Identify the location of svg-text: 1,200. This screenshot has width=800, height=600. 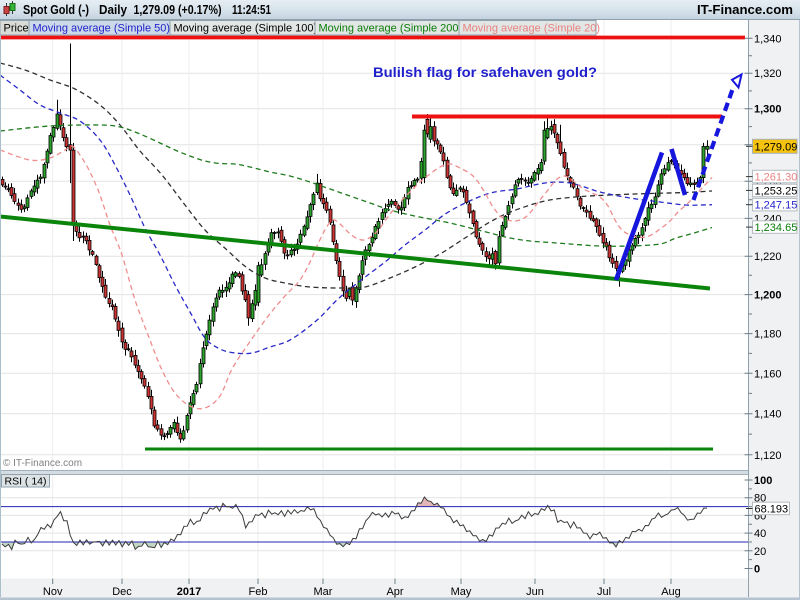
(768, 296).